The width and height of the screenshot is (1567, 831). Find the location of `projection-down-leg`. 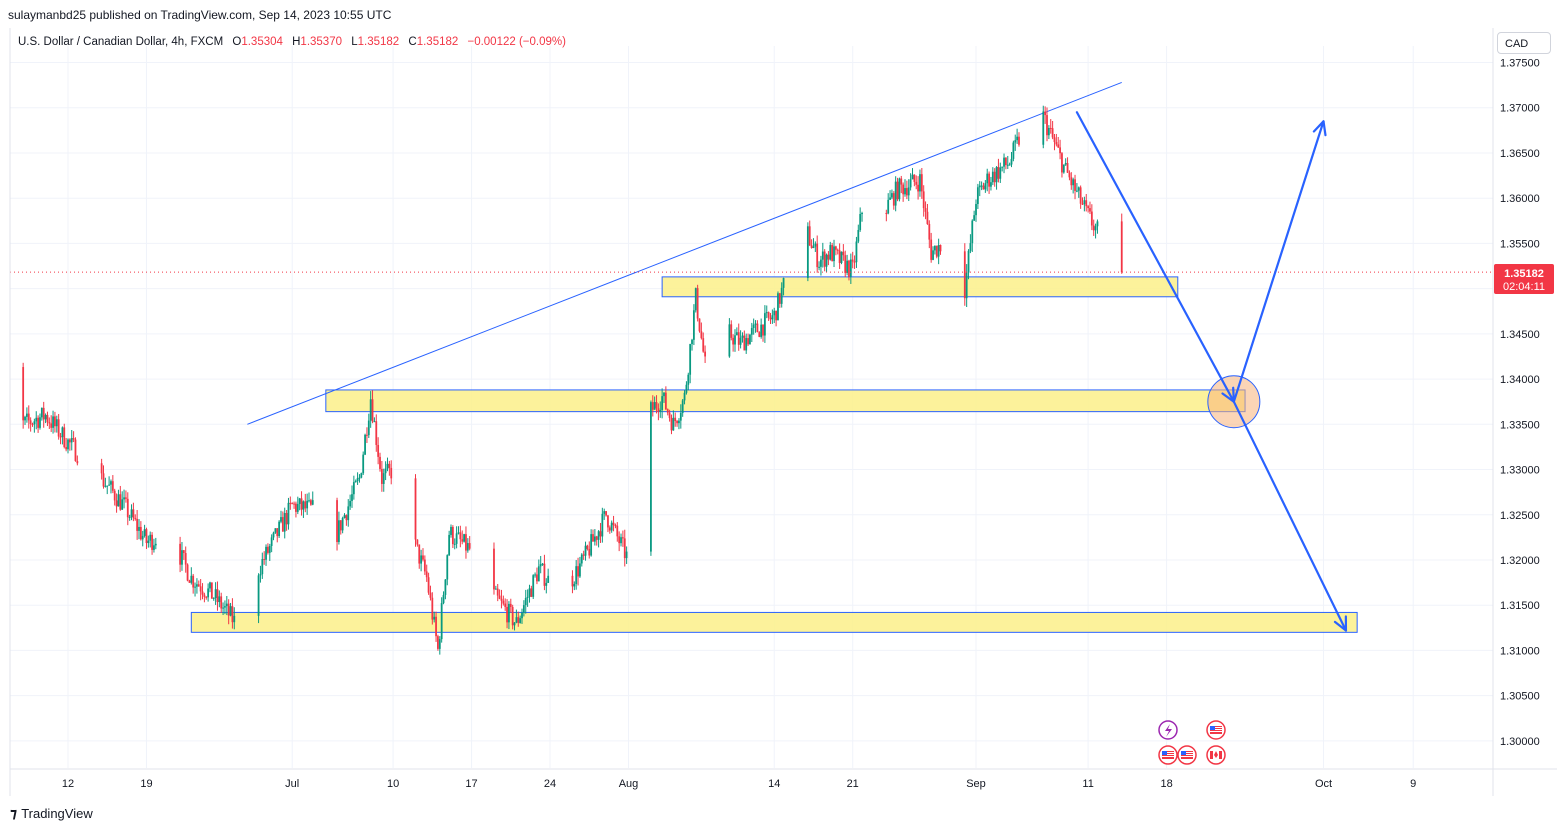

projection-down-leg is located at coordinates (1155, 257).